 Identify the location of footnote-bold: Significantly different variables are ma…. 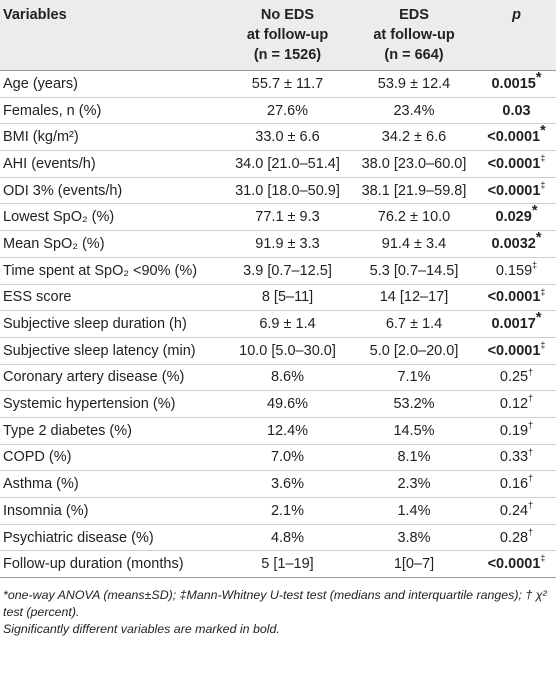
(141, 629).